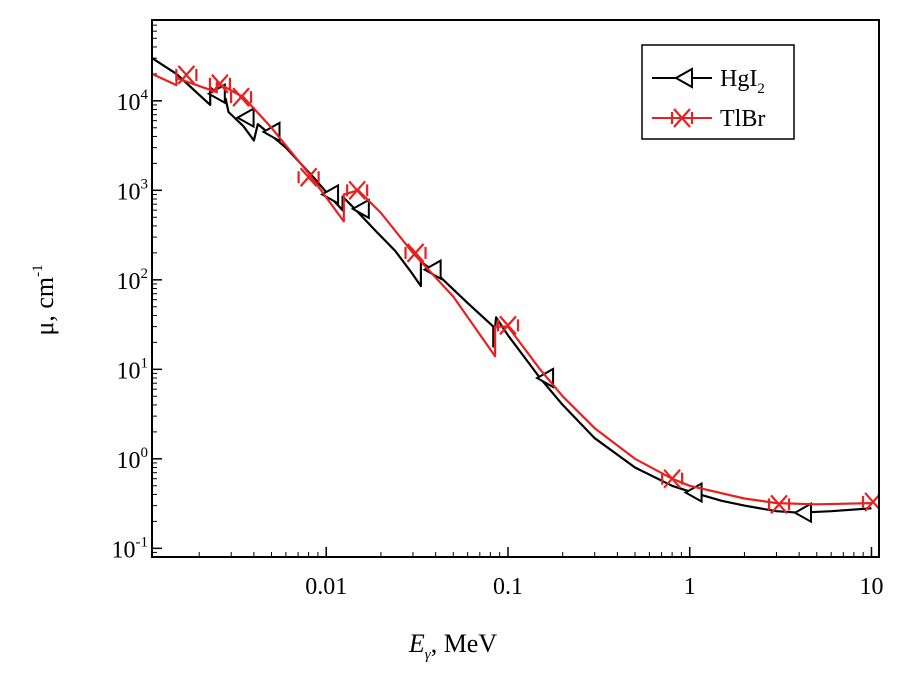 The height and width of the screenshot is (680, 899). I want to click on y-tick-label: 10¹, so click(133, 369).